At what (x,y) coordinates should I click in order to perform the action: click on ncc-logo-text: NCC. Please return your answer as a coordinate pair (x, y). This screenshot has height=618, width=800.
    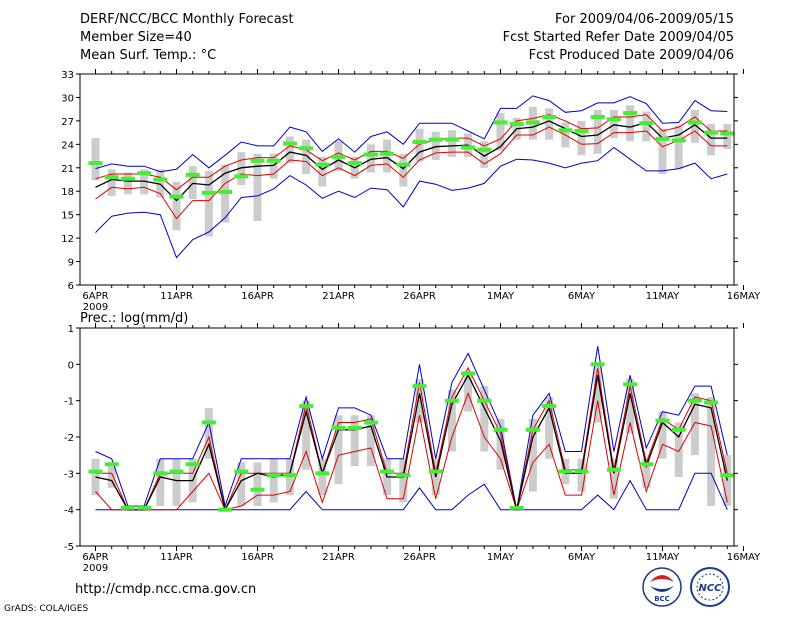
    Looking at the image, I should click on (710, 588).